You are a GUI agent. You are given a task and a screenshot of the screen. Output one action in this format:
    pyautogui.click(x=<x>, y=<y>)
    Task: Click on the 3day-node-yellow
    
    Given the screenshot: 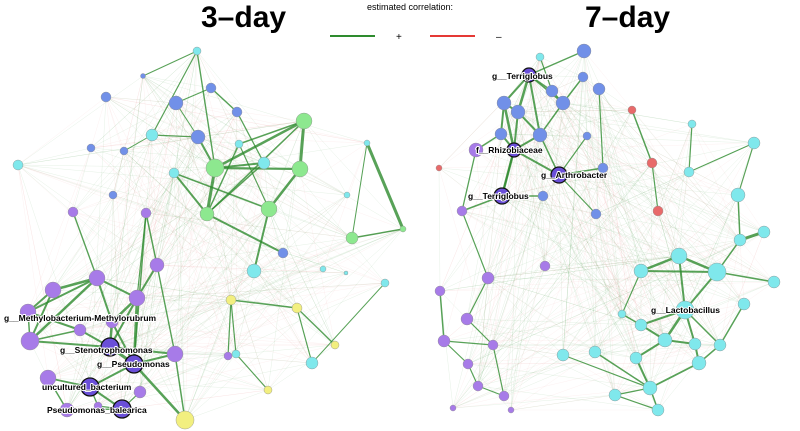 What is the action you would take?
    pyautogui.click(x=231, y=300)
    